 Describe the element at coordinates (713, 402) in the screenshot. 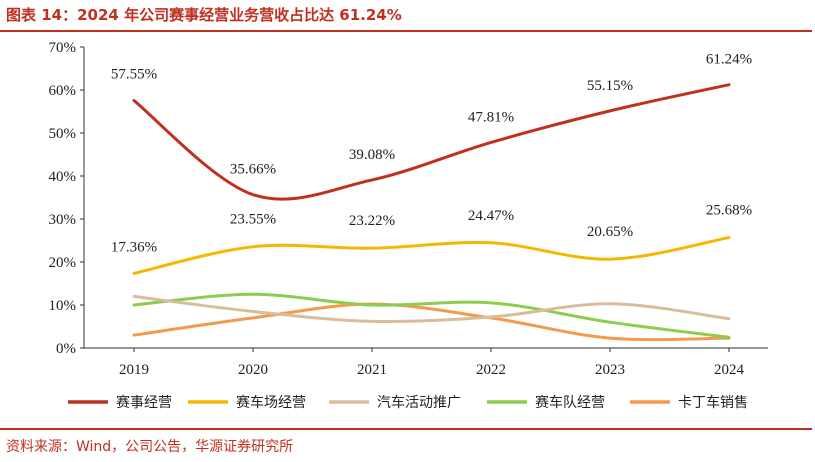

I see `legend-label: 卡丁车销售` at that location.